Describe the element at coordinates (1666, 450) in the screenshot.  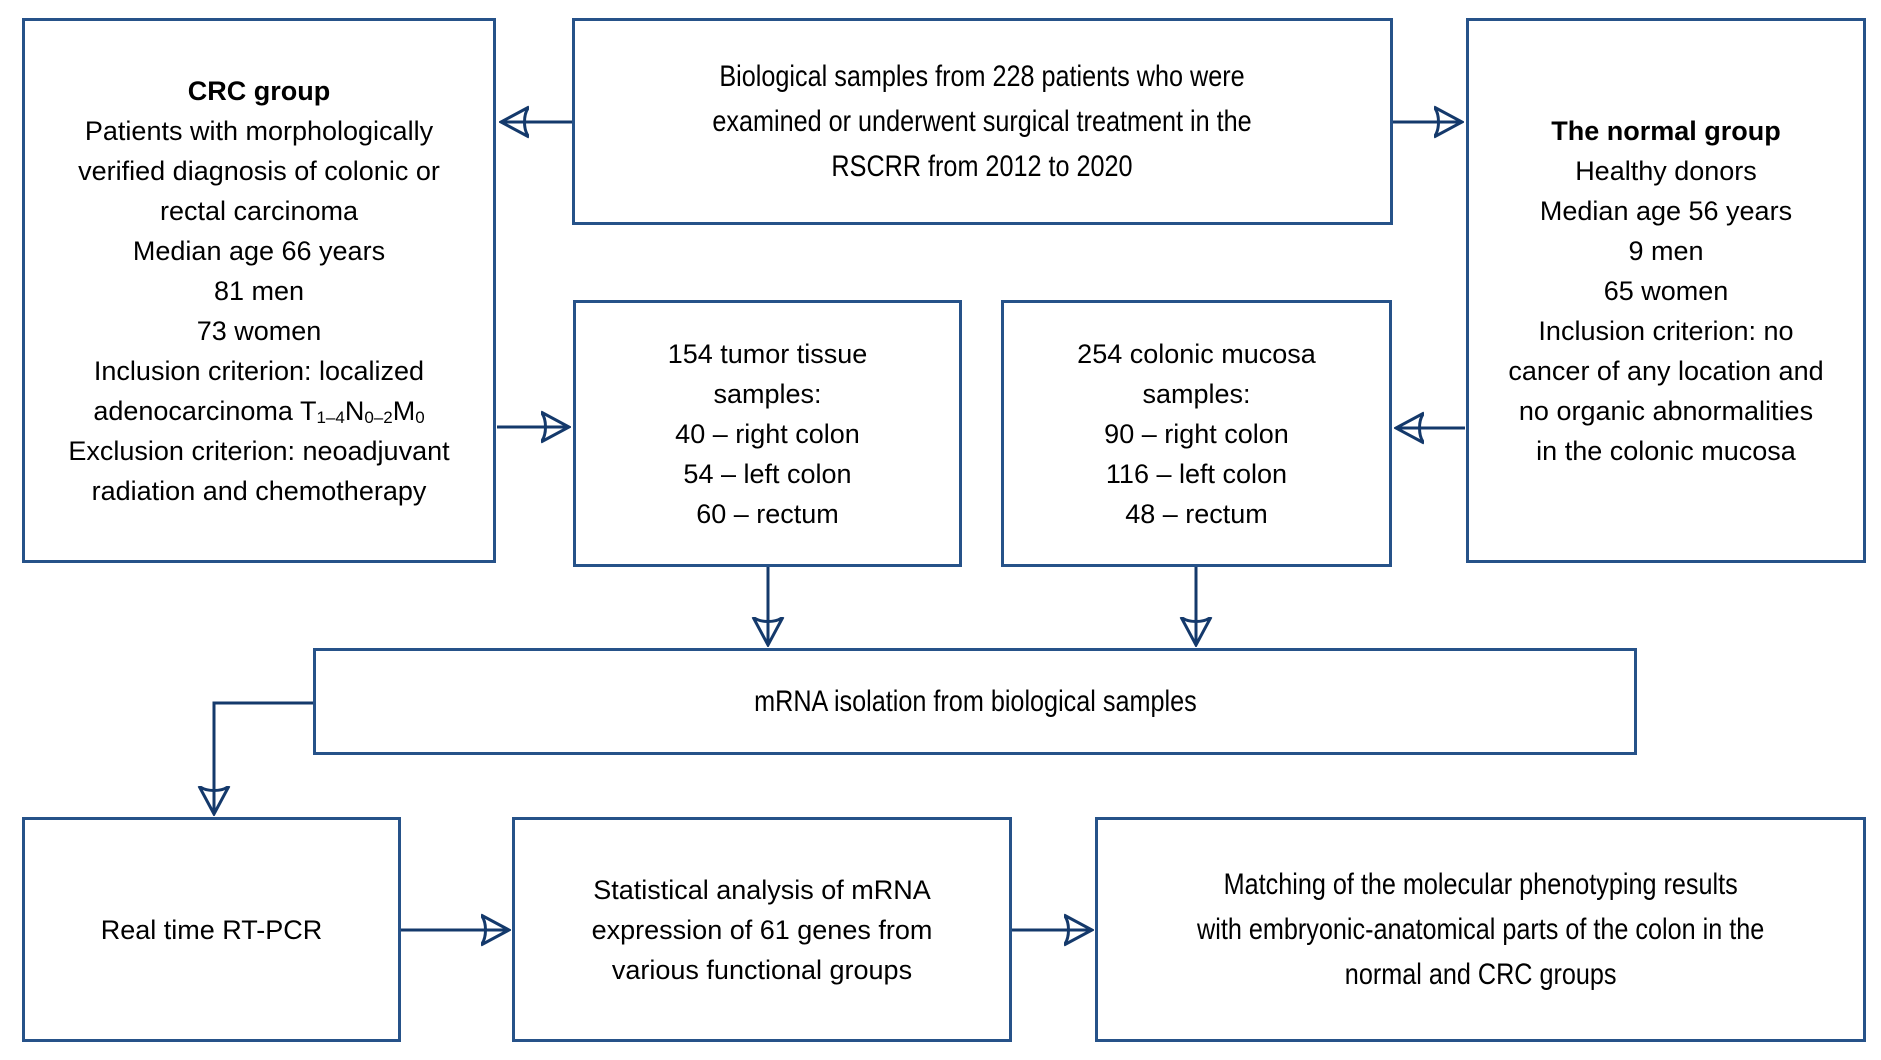
I see `text-line: in the colonic mucosa` at that location.